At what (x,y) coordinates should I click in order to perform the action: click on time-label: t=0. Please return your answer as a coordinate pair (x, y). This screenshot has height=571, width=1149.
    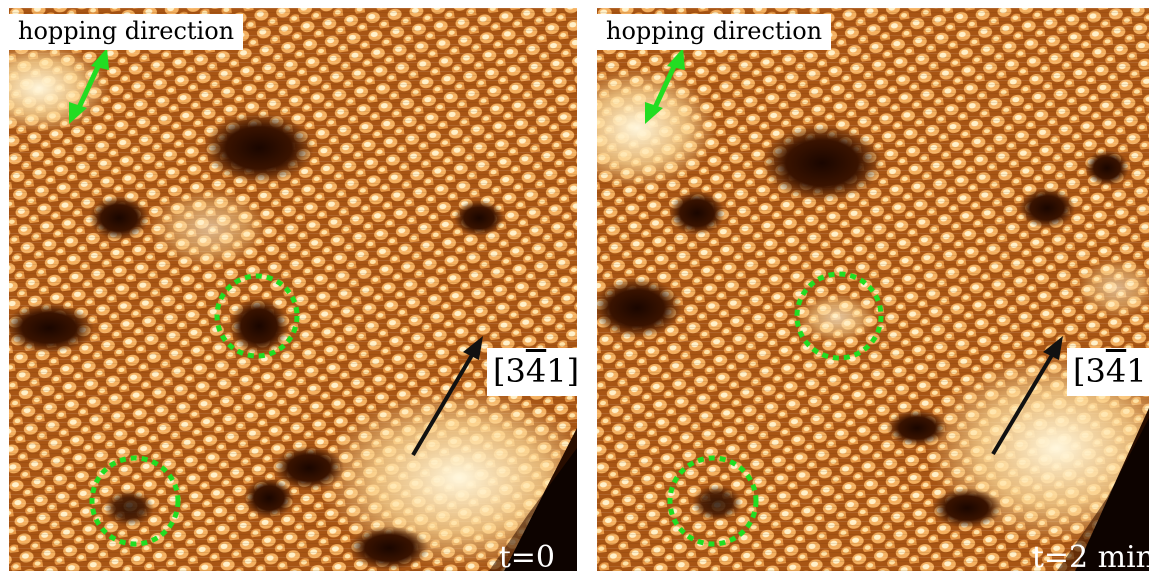
    Looking at the image, I should click on (526, 555).